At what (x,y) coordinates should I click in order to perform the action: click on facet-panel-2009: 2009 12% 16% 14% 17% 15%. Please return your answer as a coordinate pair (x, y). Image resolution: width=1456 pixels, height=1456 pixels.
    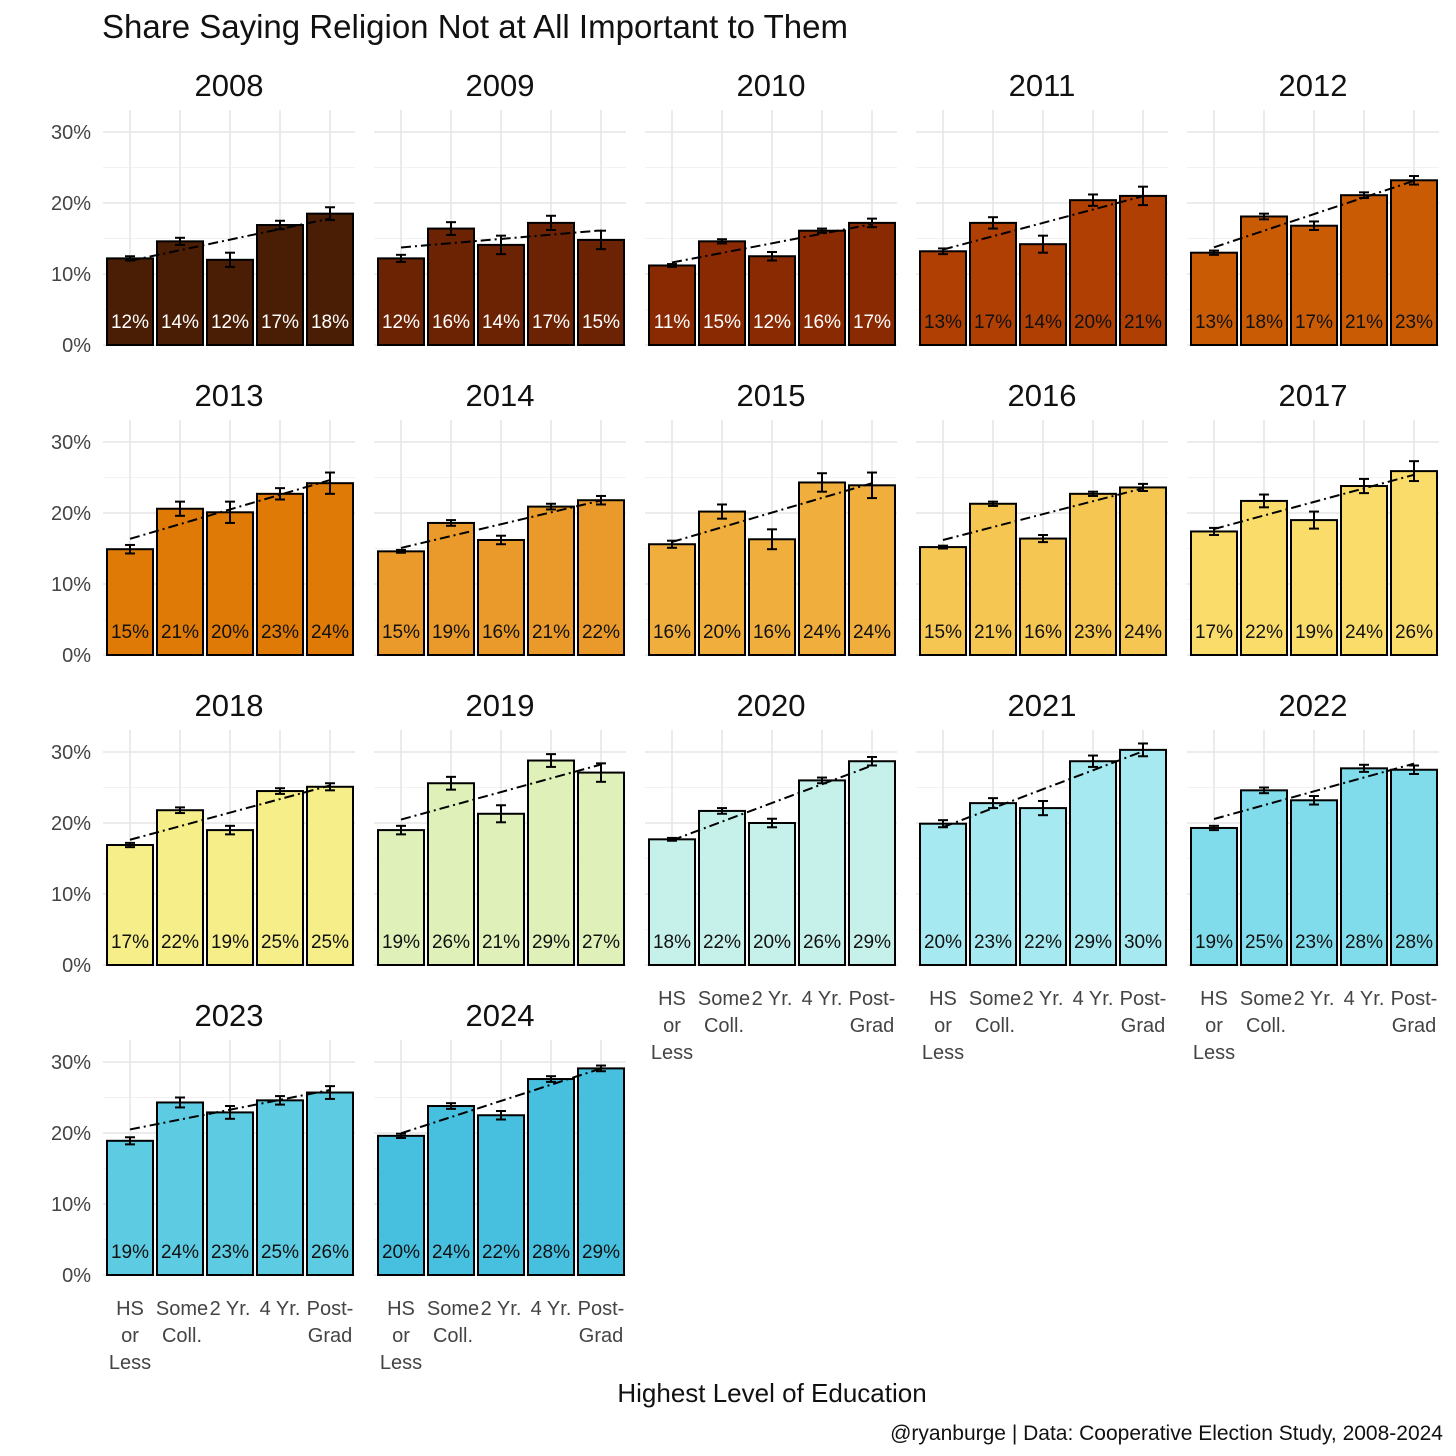
    Looking at the image, I should click on (500, 207).